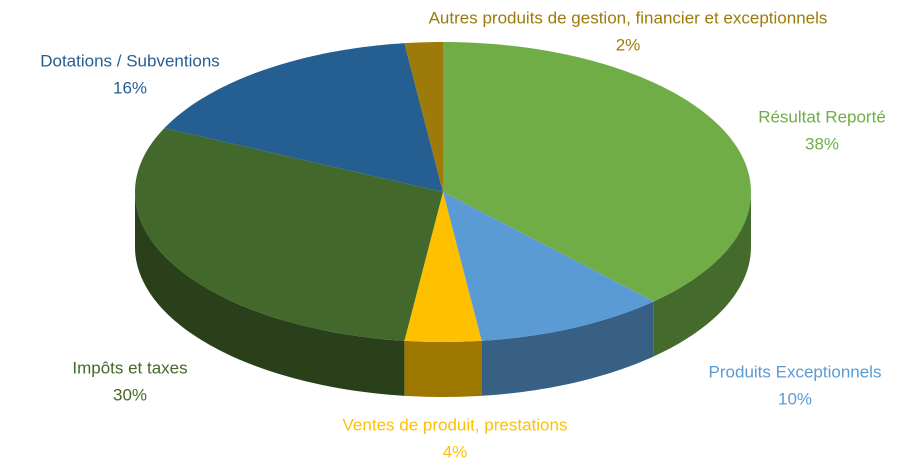 This screenshot has width=904, height=462. Describe the element at coordinates (129, 367) in the screenshot. I see `slice-label: Impôts et taxes` at that location.